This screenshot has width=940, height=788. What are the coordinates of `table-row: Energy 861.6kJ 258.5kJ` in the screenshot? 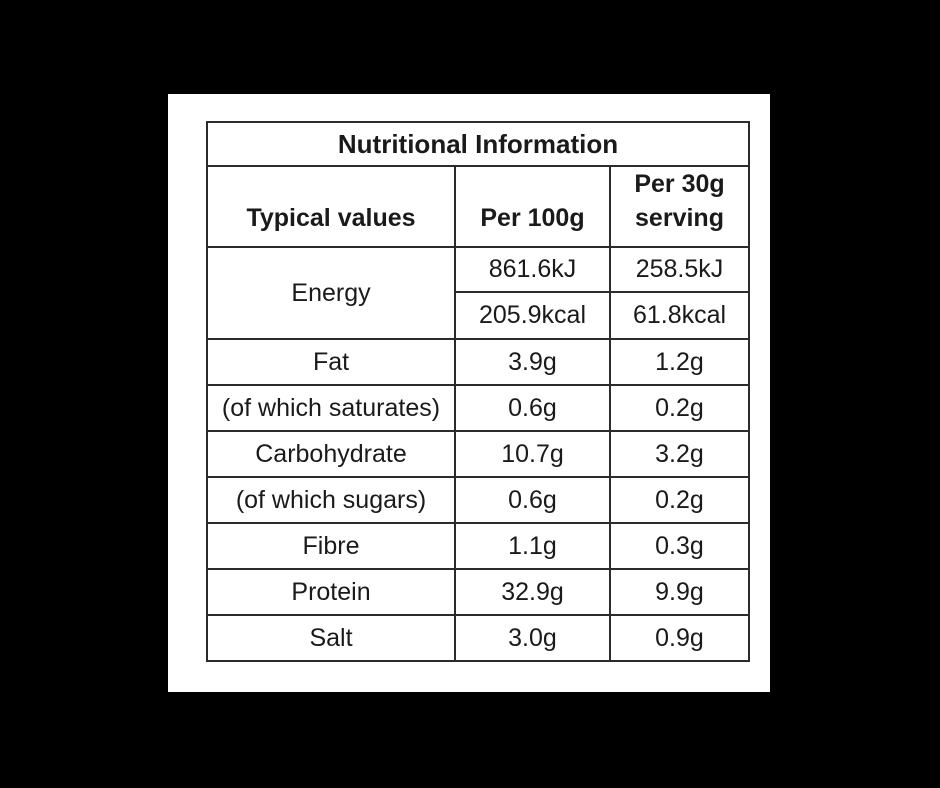 It's located at (478, 293).